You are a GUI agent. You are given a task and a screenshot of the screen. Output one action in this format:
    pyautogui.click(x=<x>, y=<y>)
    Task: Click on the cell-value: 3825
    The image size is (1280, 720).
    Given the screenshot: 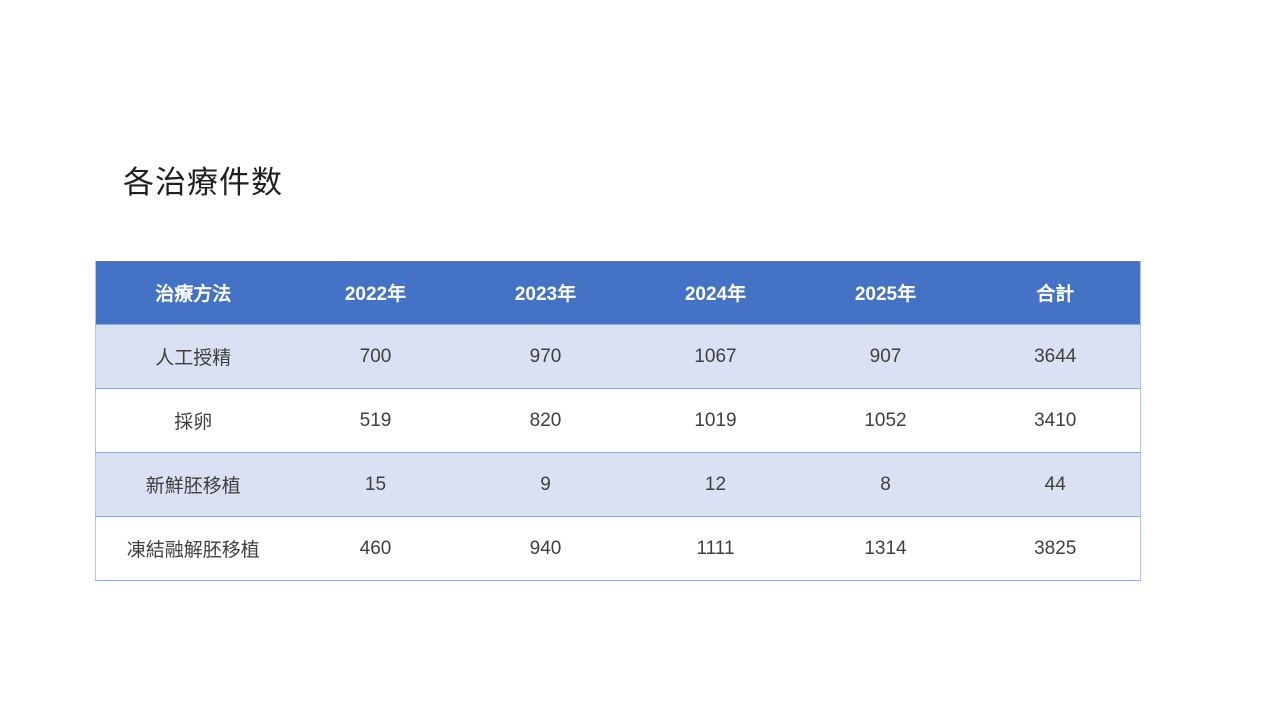 What is the action you would take?
    pyautogui.click(x=1055, y=548)
    